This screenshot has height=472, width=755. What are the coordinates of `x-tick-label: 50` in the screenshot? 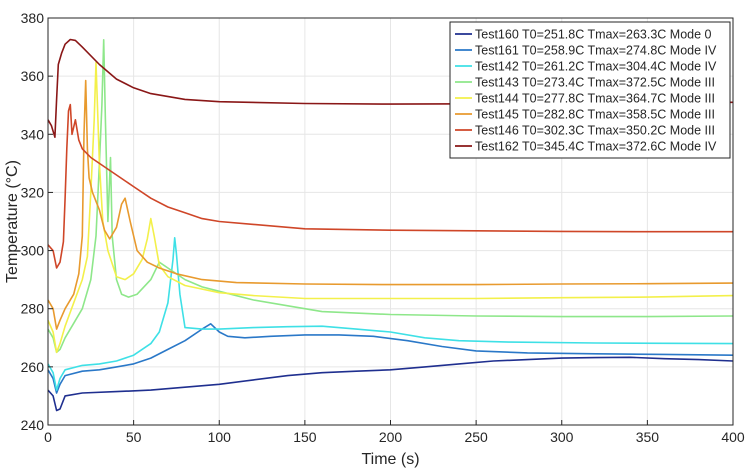 It's located at (134, 437).